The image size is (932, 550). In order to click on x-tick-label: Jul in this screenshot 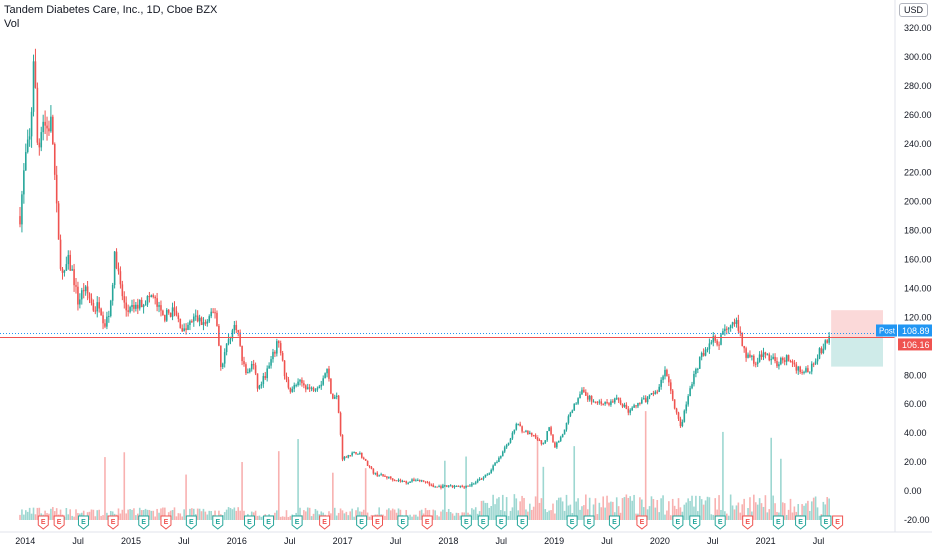, I will do `click(501, 541)`.